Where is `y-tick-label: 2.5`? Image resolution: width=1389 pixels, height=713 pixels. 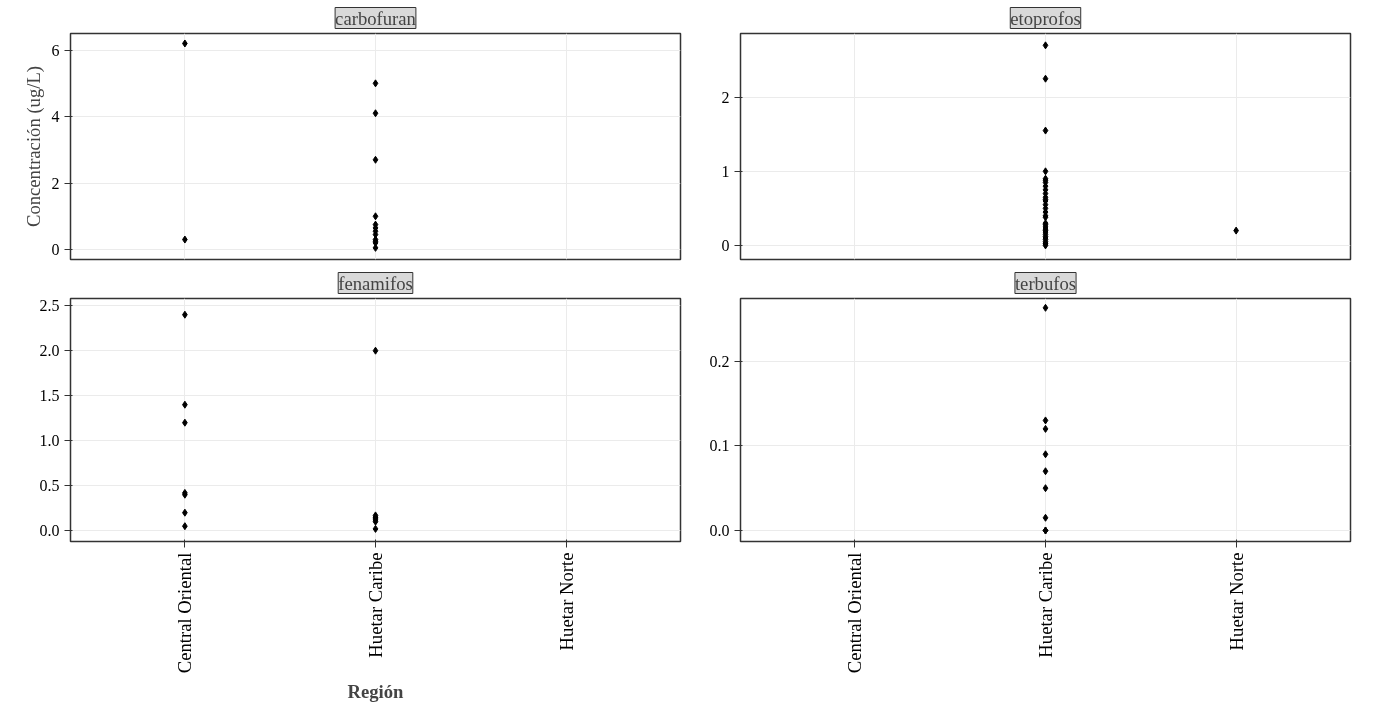
y-tick-label: 2.5 is located at coordinates (49, 306).